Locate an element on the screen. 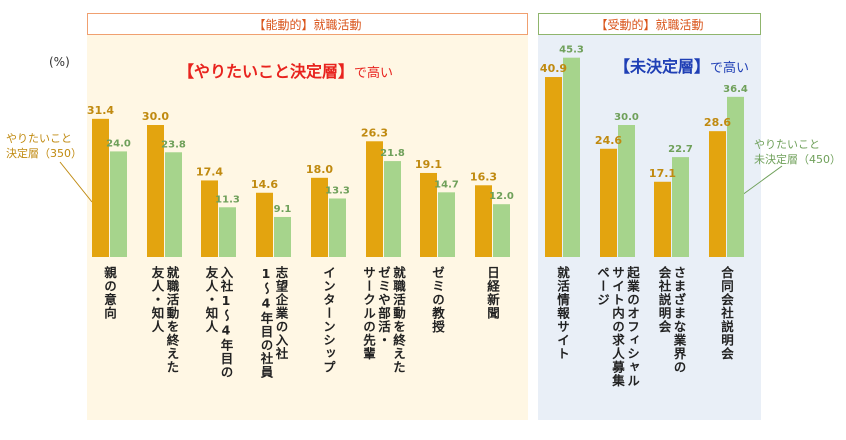 The height and width of the screenshot is (440, 846). value-label-undecided-2: 11.3 is located at coordinates (227, 199).